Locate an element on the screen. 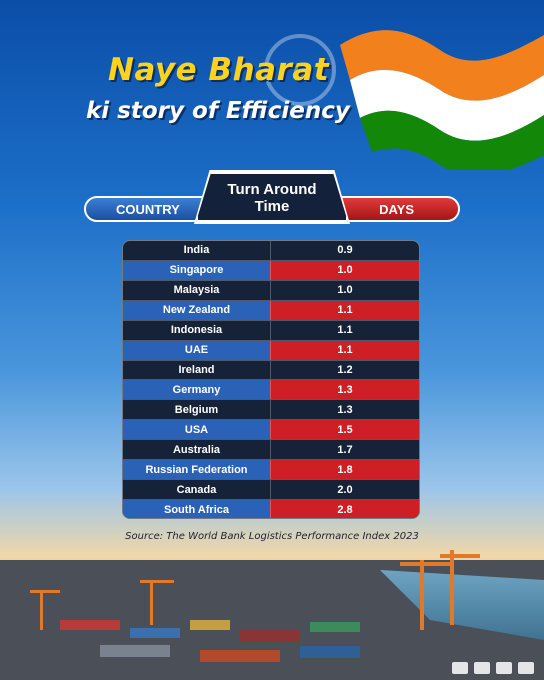  table-row: Belgium 1.3 is located at coordinates (271, 410).